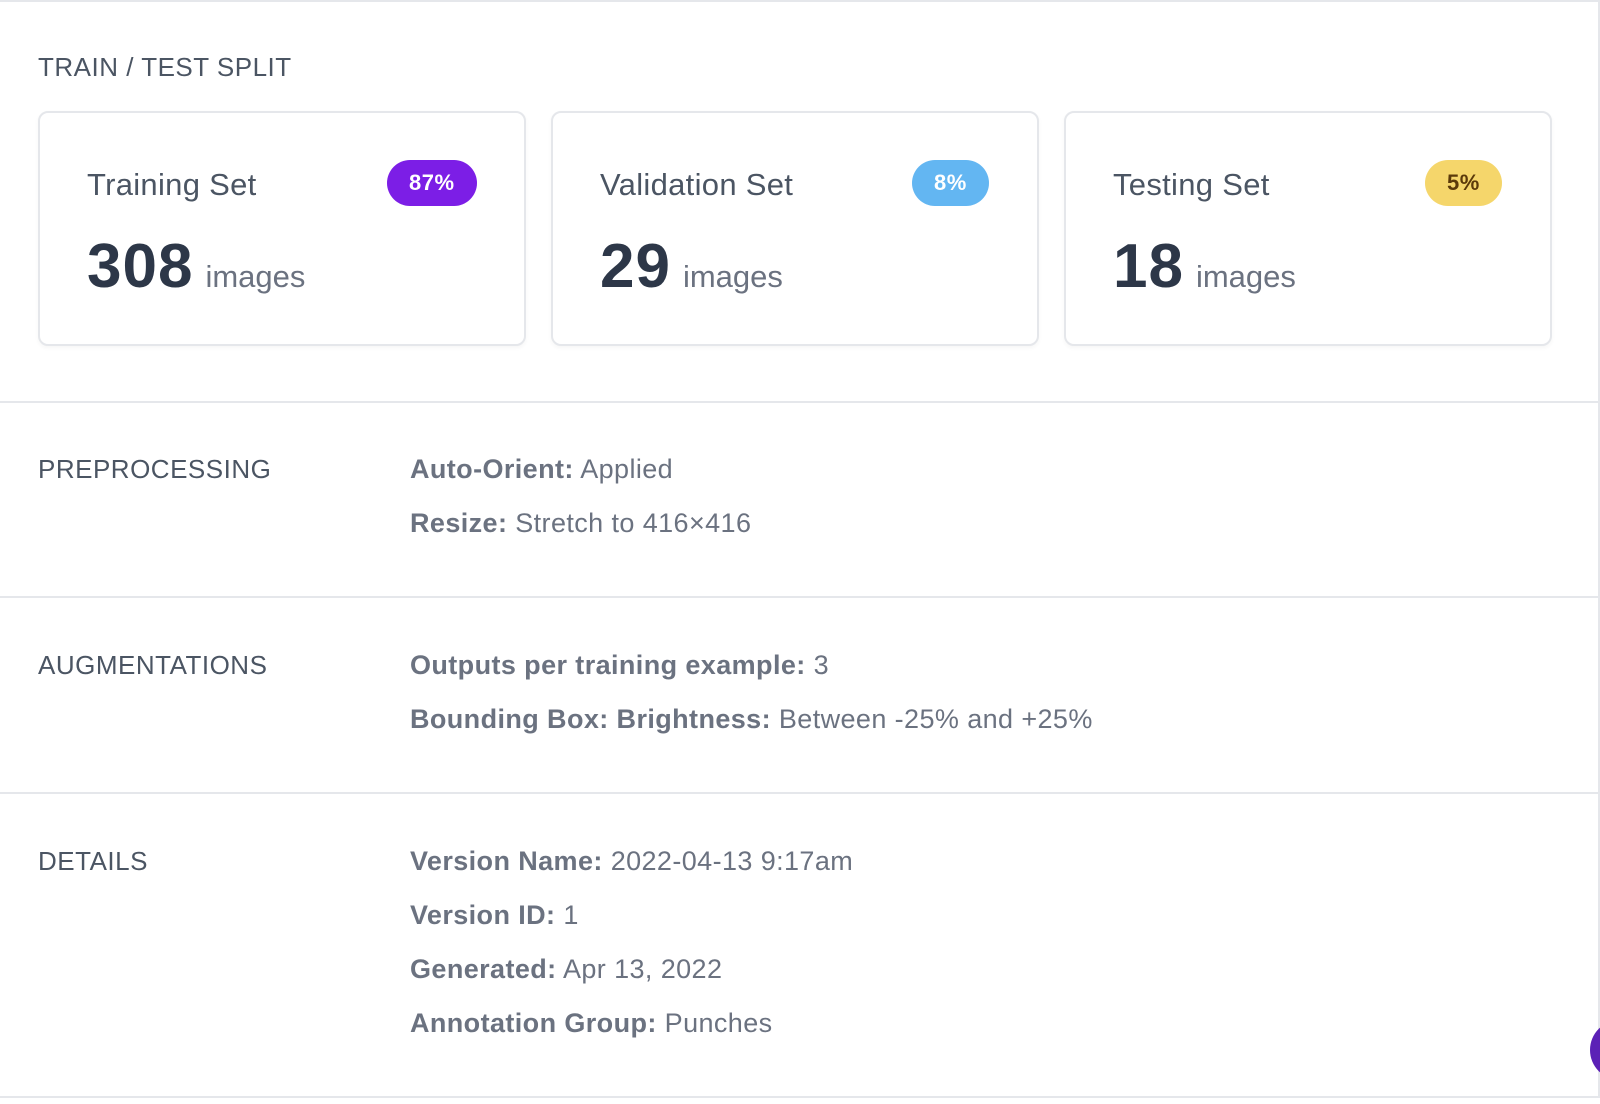  What do you see at coordinates (642, 969) in the screenshot?
I see `details-value: Apr 13, 2022` at bounding box center [642, 969].